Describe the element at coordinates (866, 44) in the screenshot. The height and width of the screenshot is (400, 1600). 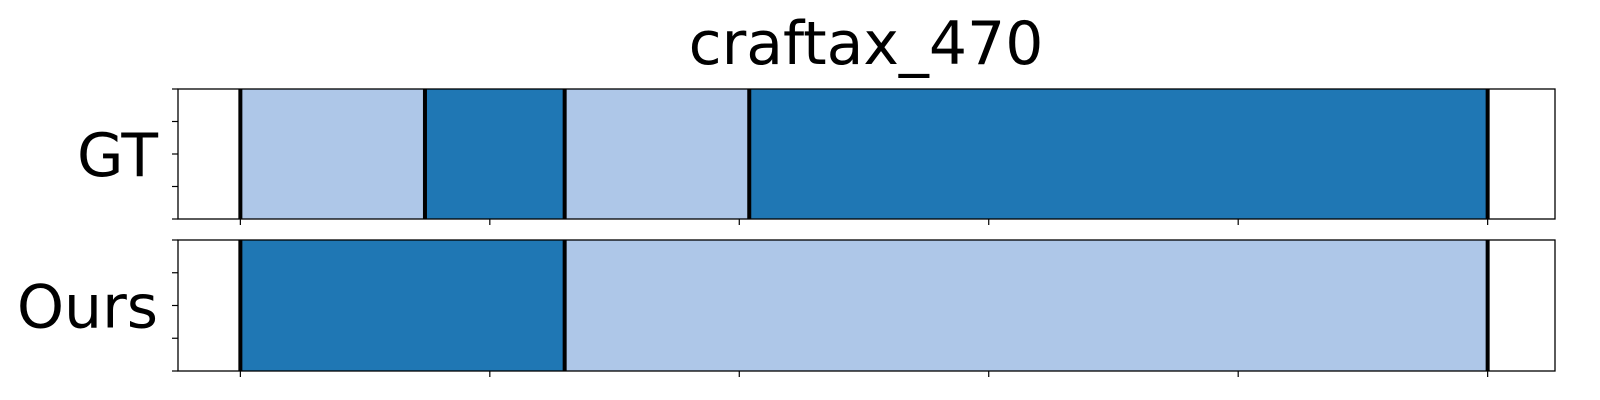
I see `chart-title: craftax_470` at that location.